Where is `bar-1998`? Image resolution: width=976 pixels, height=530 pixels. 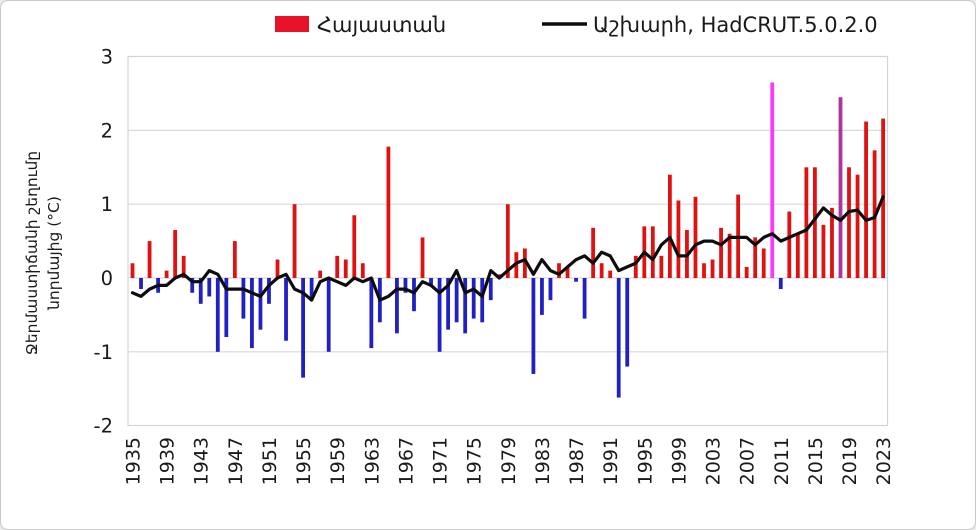 bar-1998 is located at coordinates (669, 226).